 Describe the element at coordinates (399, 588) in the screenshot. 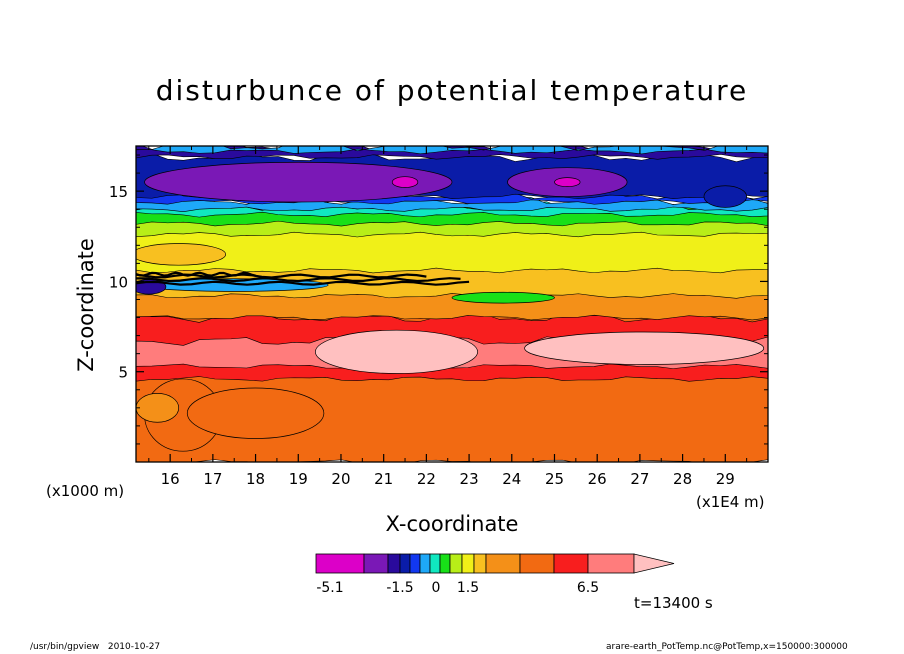

I see `colorbar-label: -1.5` at that location.